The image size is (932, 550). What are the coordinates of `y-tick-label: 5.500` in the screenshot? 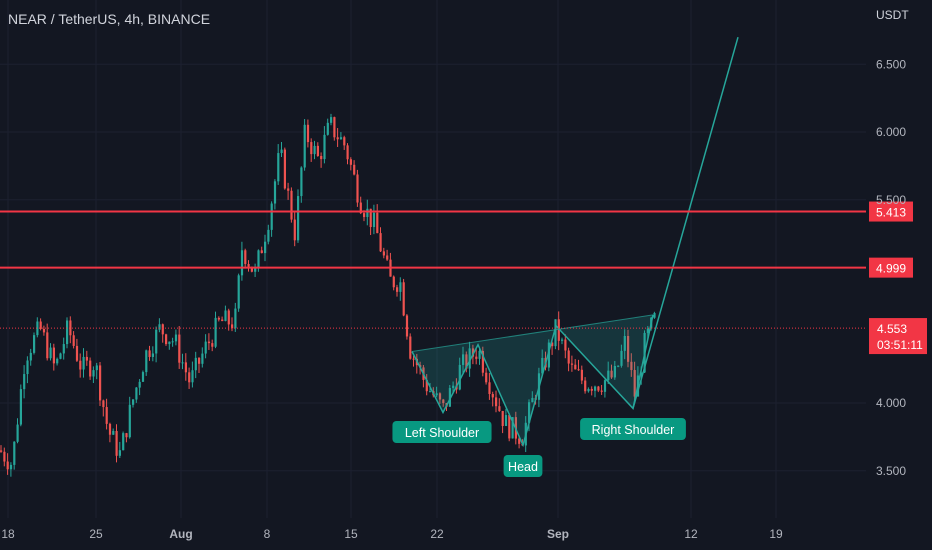 It's located at (891, 200).